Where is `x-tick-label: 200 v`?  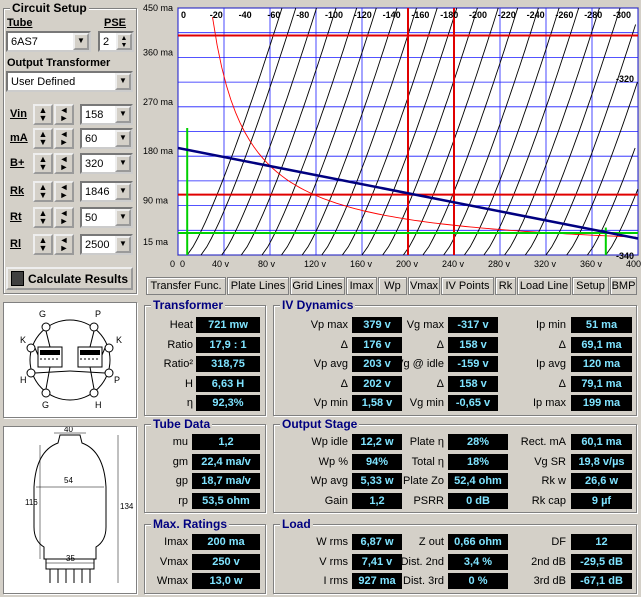 x-tick-label: 200 v is located at coordinates (407, 264).